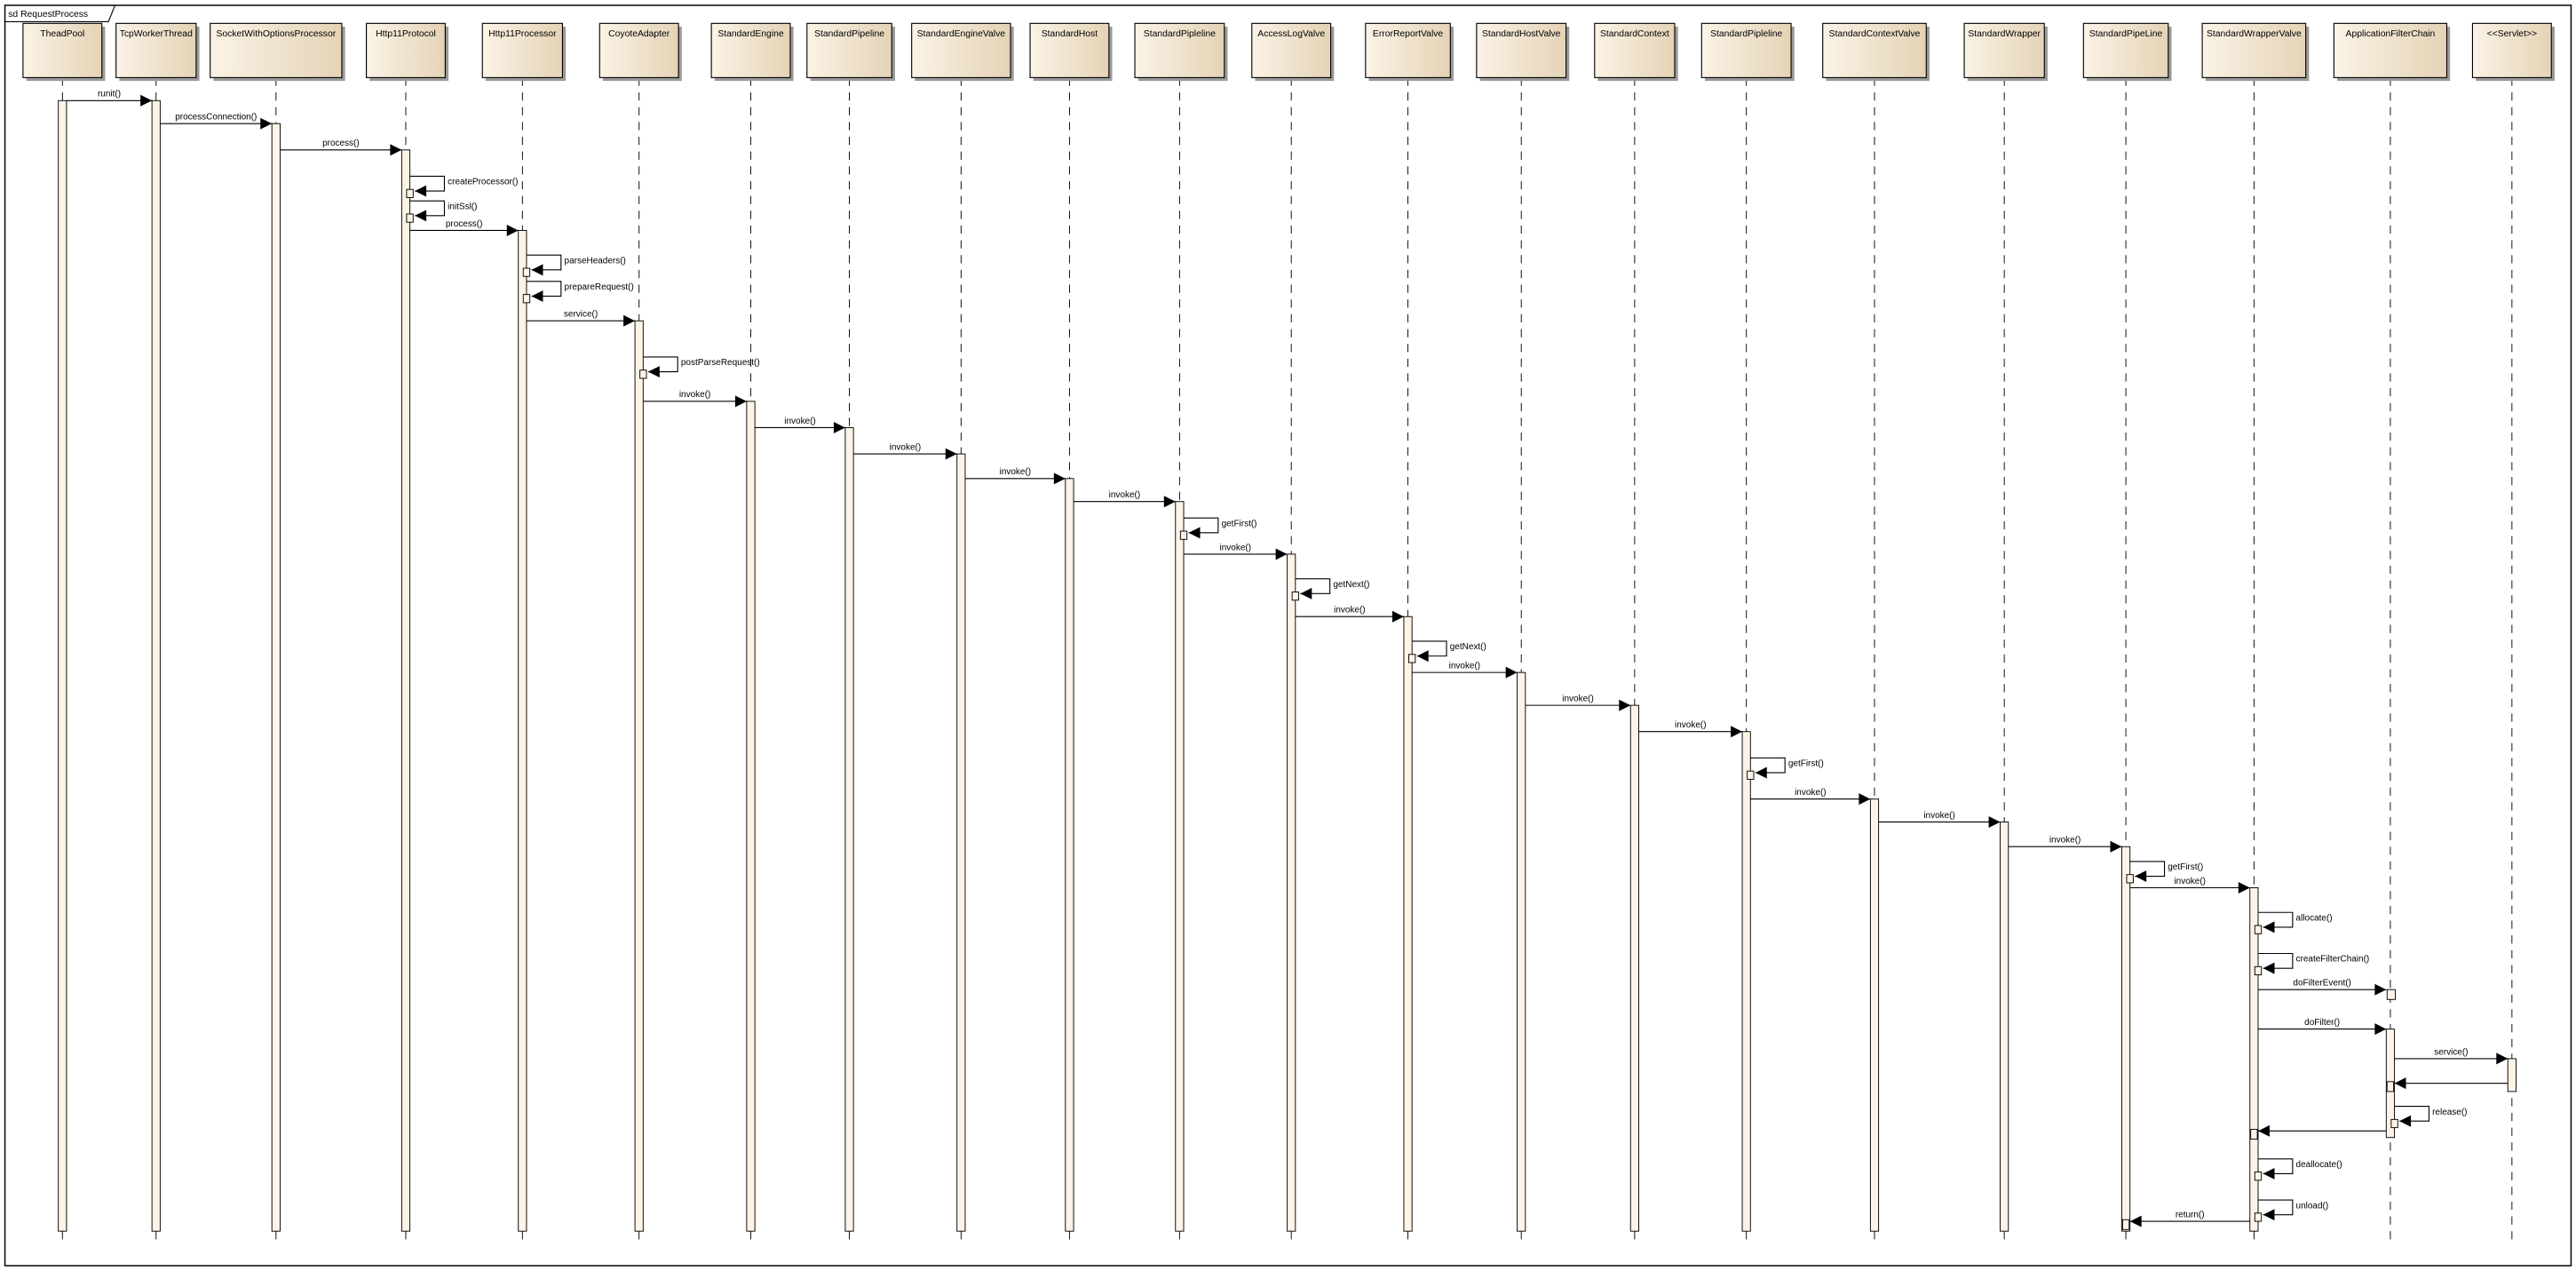 Image resolution: width=2576 pixels, height=1271 pixels. I want to click on participant-2: SocketWithOptionsProcessor, so click(277, 52).